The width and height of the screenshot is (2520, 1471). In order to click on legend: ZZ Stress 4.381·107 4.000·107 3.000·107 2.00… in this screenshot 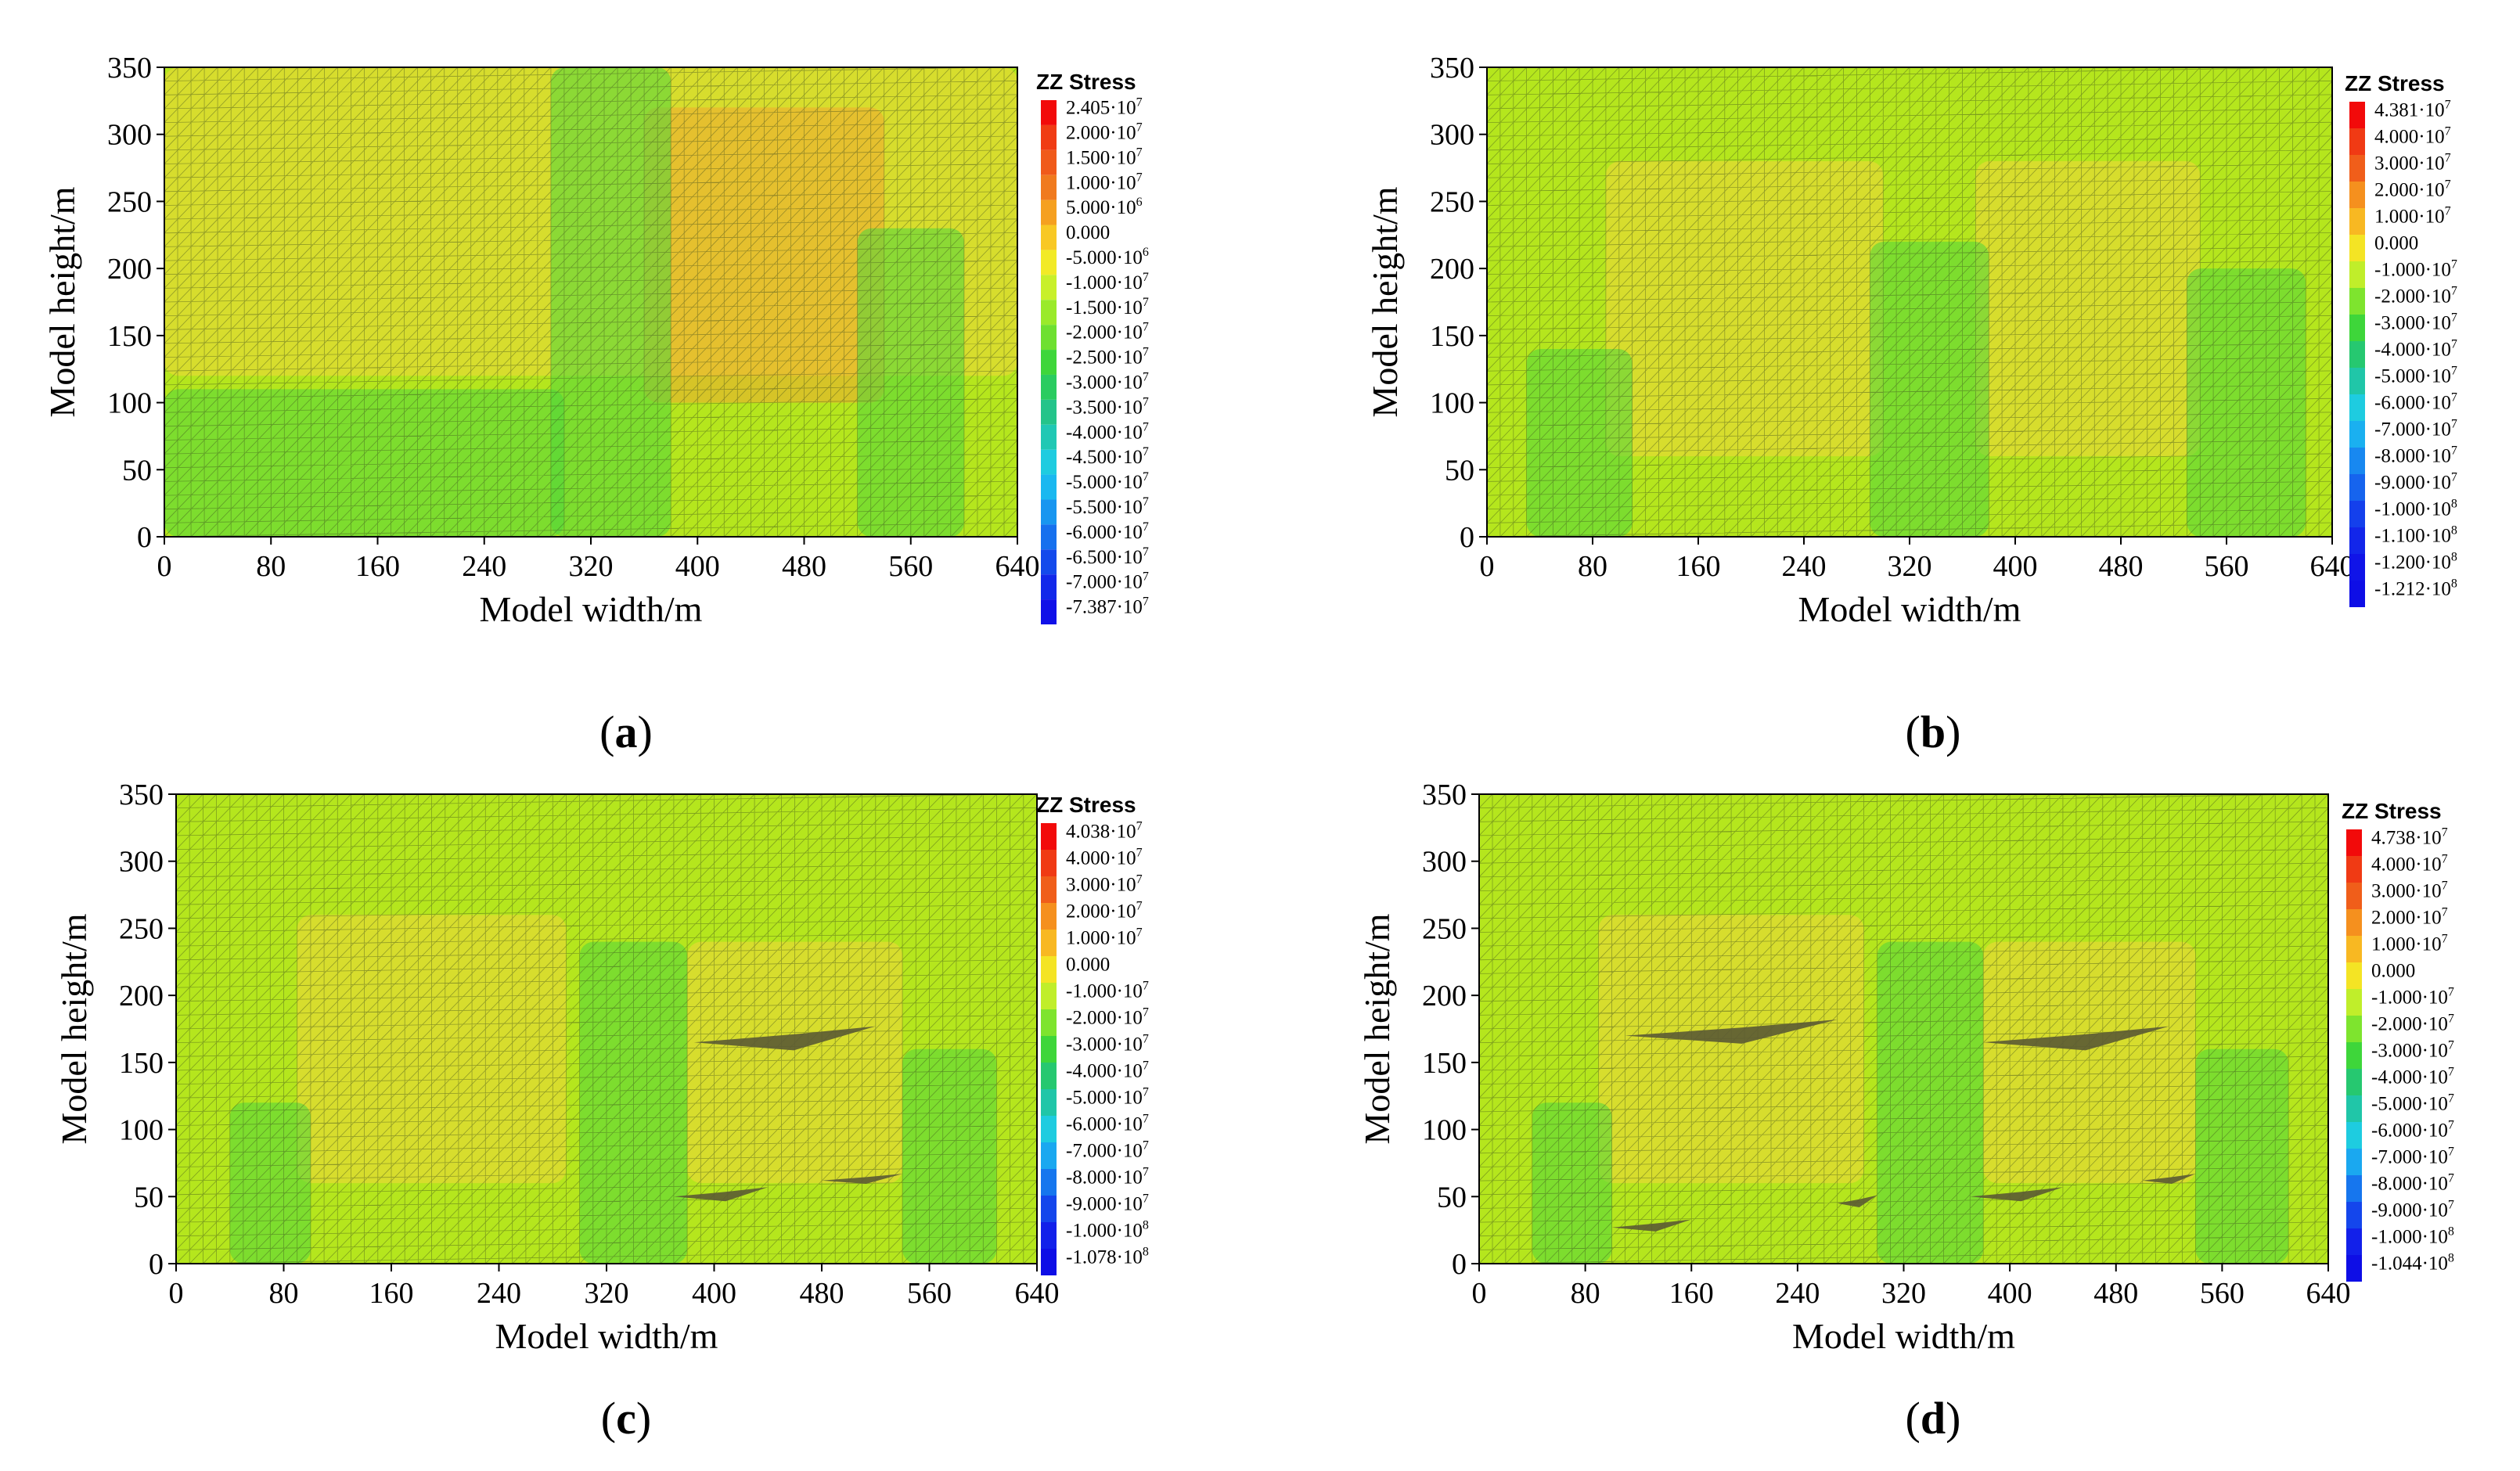, I will do `click(2401, 339)`.